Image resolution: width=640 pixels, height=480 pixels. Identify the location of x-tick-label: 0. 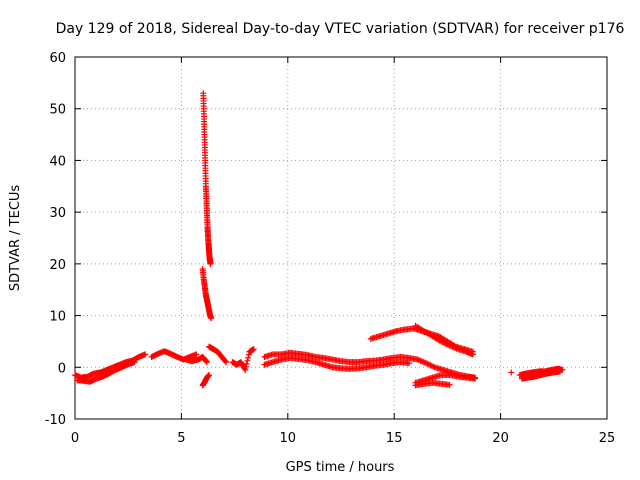
(75, 438).